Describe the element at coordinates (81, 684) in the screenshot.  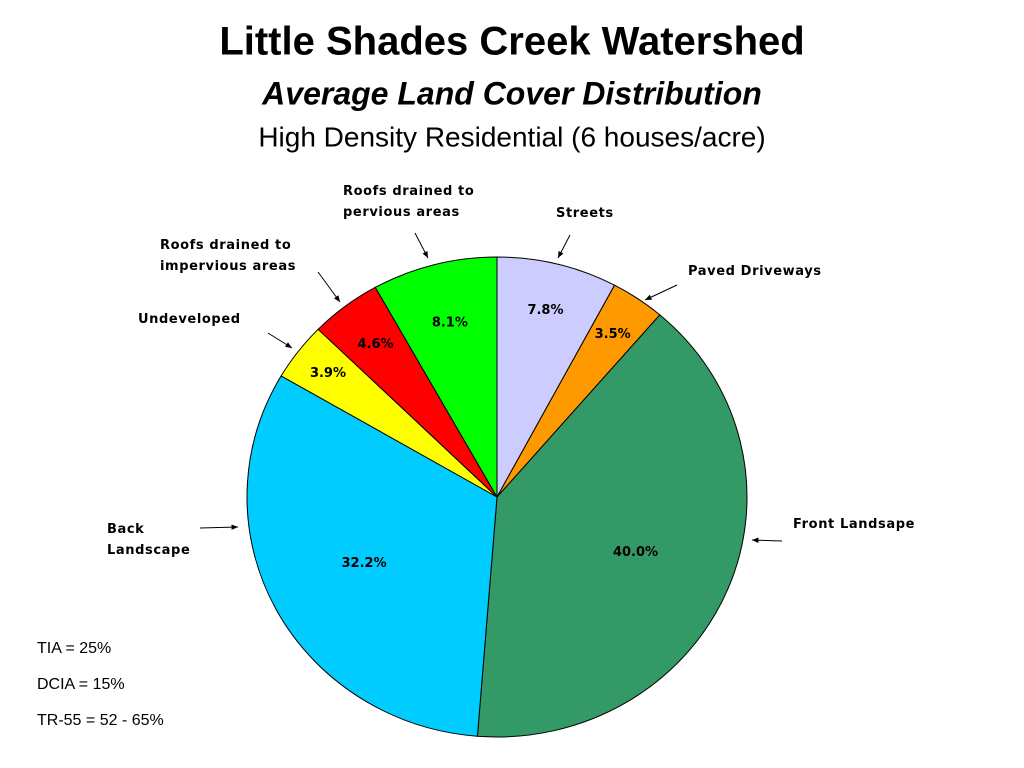
I see `annotation: DCIA = 15%` at that location.